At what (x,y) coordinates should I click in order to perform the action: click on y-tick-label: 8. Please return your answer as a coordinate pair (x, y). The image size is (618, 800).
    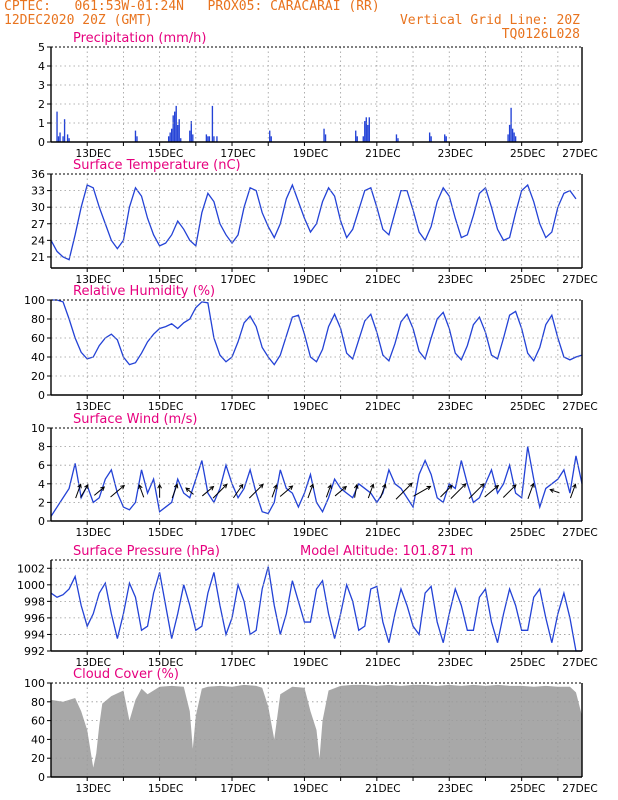
    Looking at the image, I should click on (41, 447).